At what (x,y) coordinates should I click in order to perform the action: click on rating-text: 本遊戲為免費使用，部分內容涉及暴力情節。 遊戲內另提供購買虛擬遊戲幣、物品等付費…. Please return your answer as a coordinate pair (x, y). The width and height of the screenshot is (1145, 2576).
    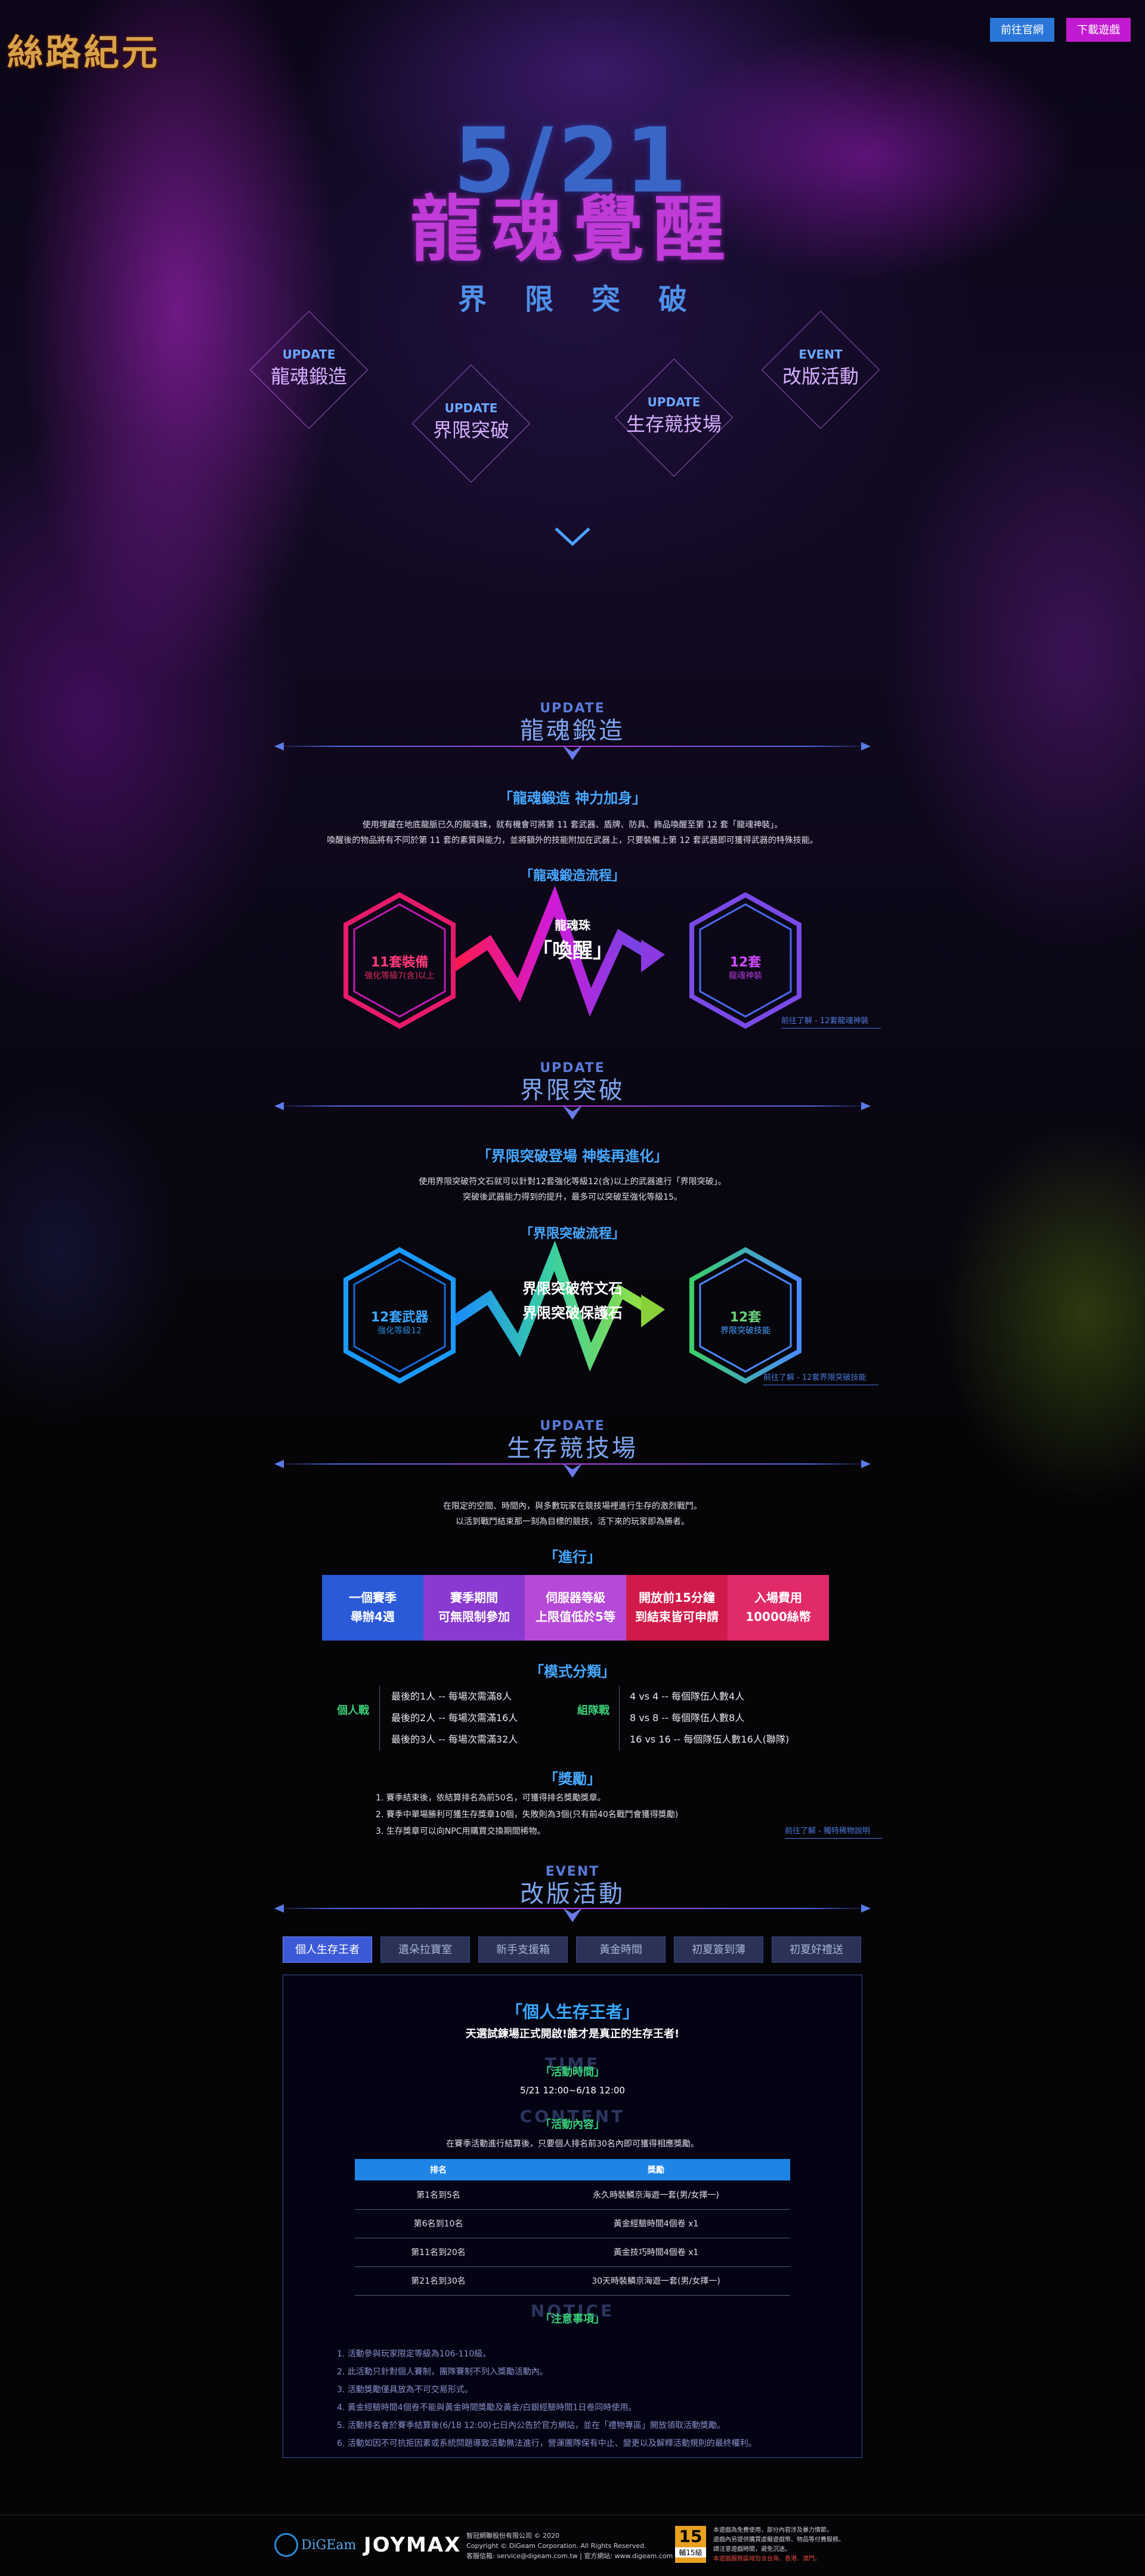
    Looking at the image, I should click on (778, 2545).